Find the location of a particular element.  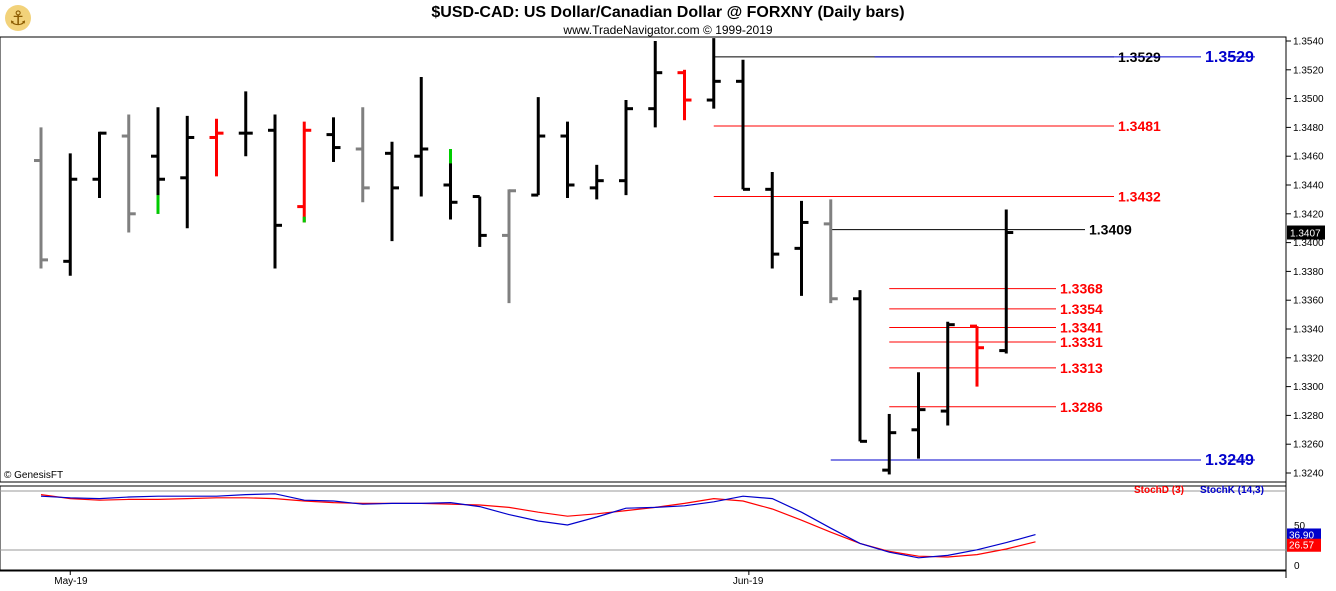

x-tick-label: Jun-19 is located at coordinates (748, 581).